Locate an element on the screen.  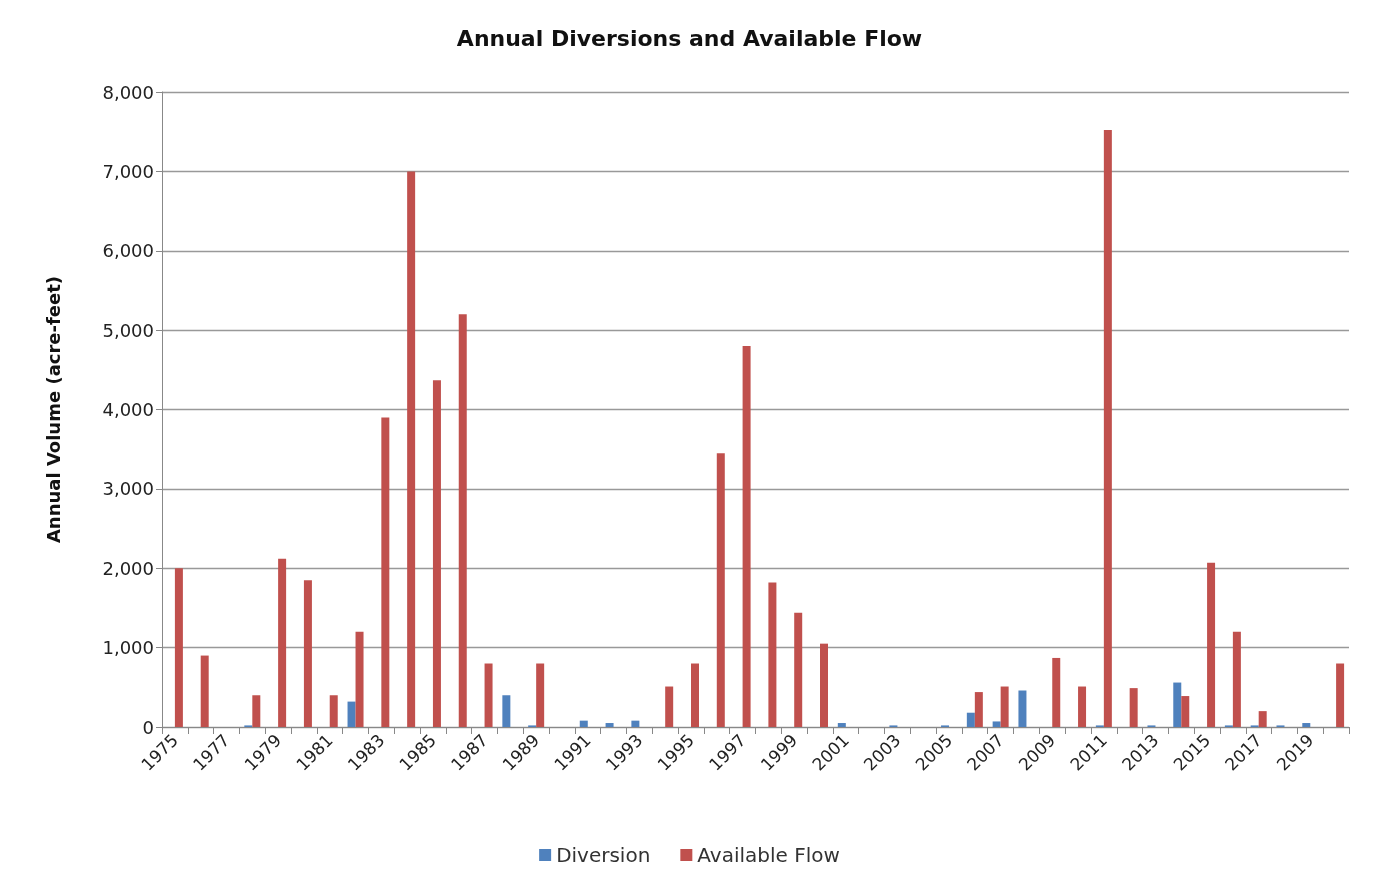
y-axis-title: Annual Volume (acre-feet) is located at coordinates (53, 409).